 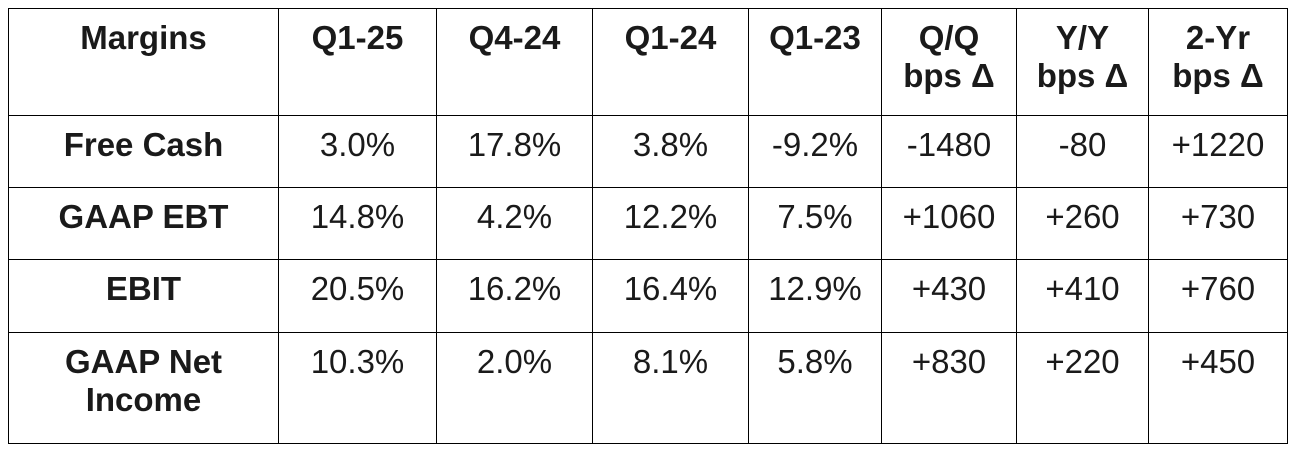 What do you see at coordinates (670, 223) in the screenshot?
I see `value-cell: 12.2%` at bounding box center [670, 223].